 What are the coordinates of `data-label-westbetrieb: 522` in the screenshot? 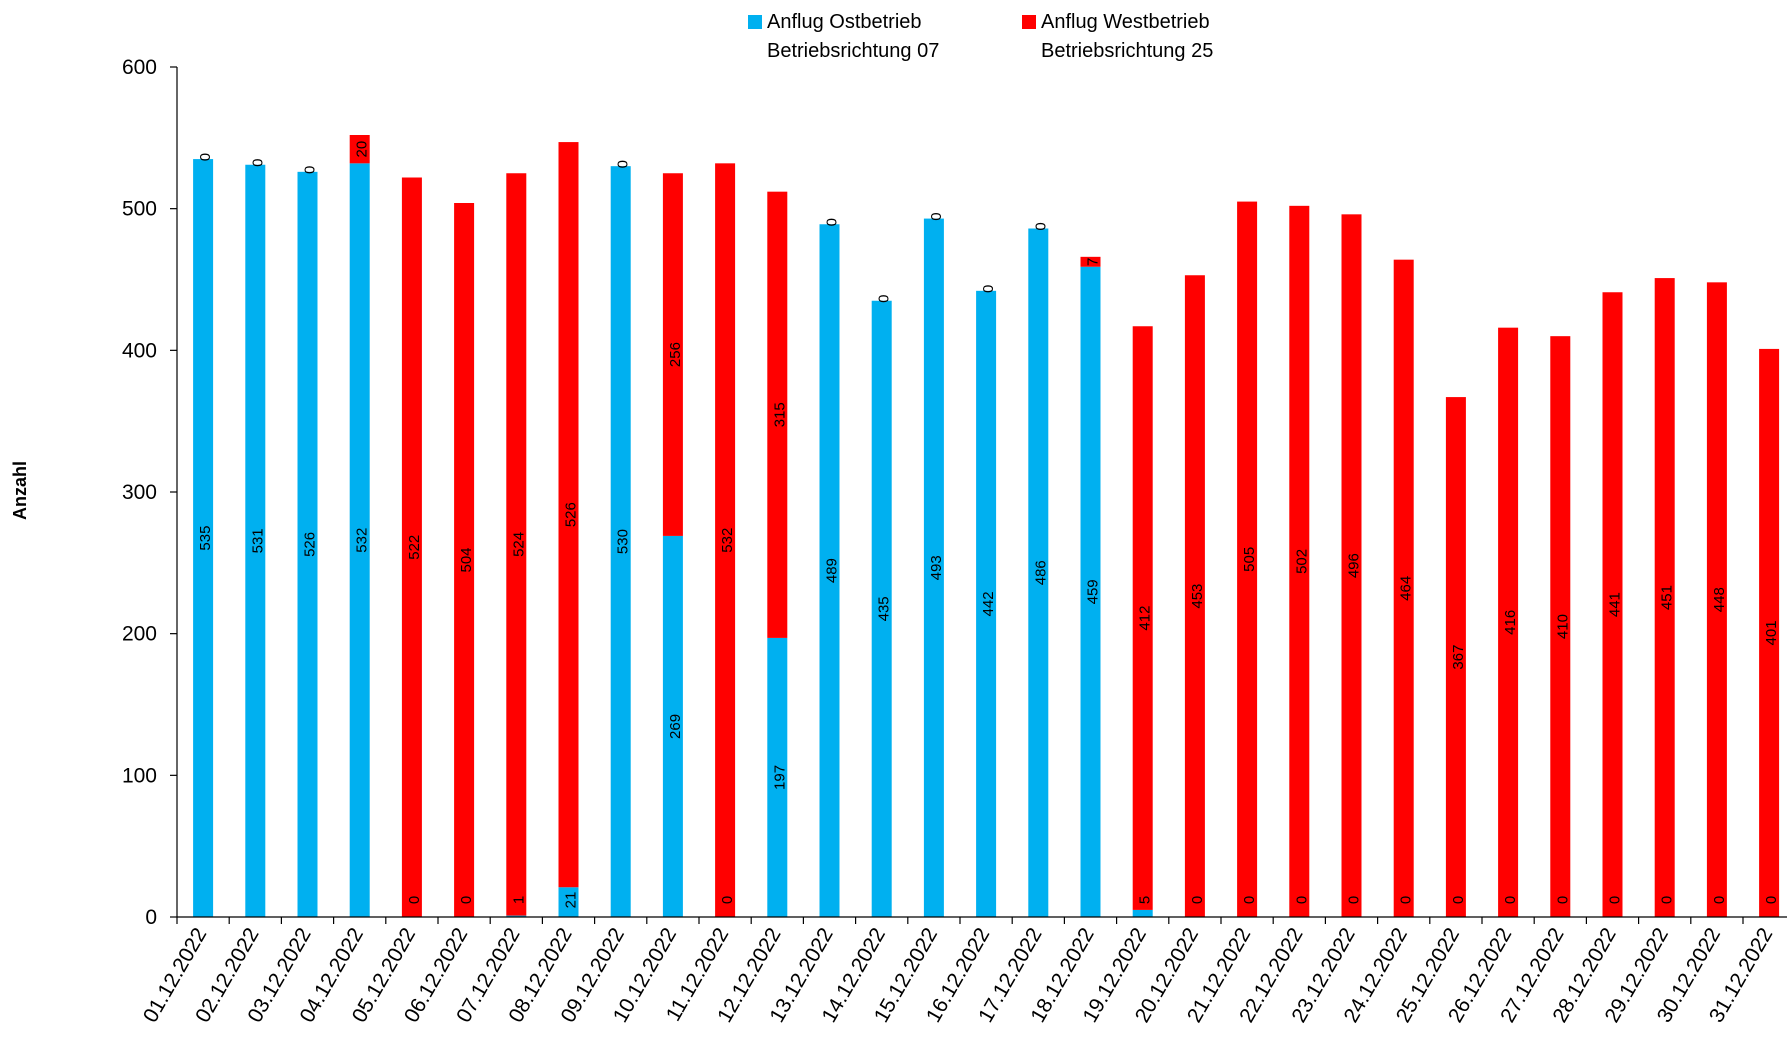 It's located at (414, 547).